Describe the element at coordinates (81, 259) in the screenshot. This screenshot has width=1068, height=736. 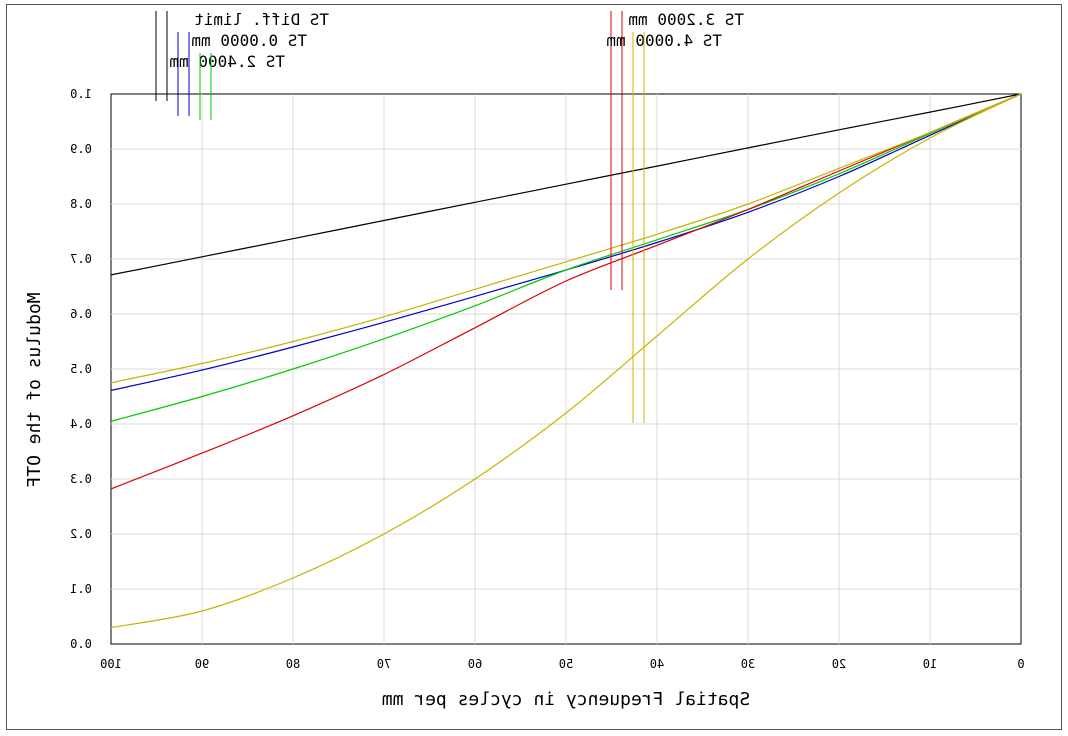
I see `y-tick-label: 0.7` at that location.